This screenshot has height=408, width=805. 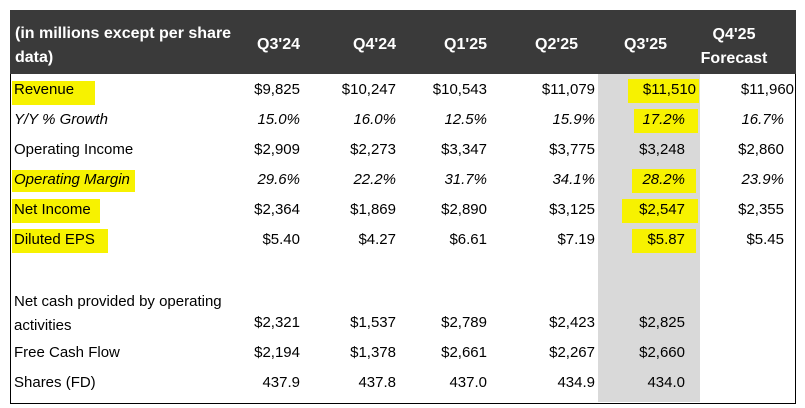 What do you see at coordinates (662, 149) in the screenshot?
I see `cell-op-income-q3-25: $3,248` at bounding box center [662, 149].